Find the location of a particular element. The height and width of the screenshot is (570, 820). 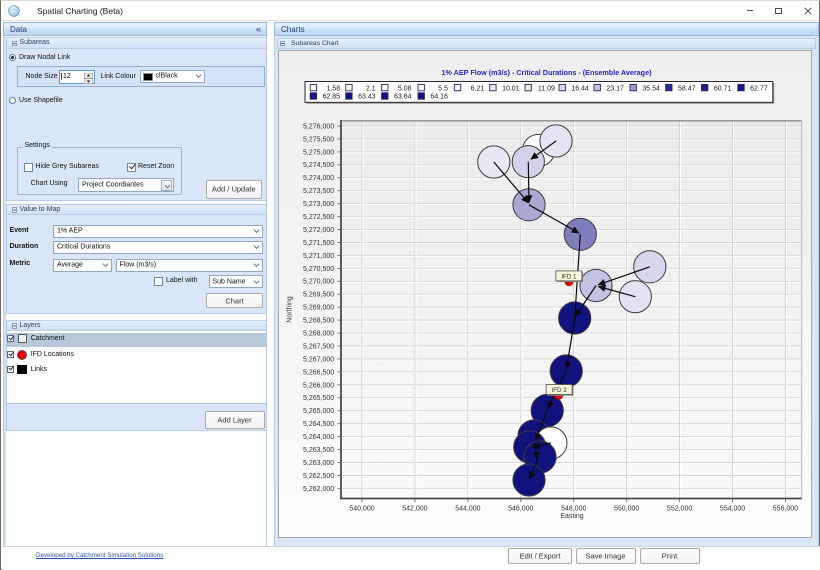

svg-text: 5,264,000 is located at coordinates (318, 437).